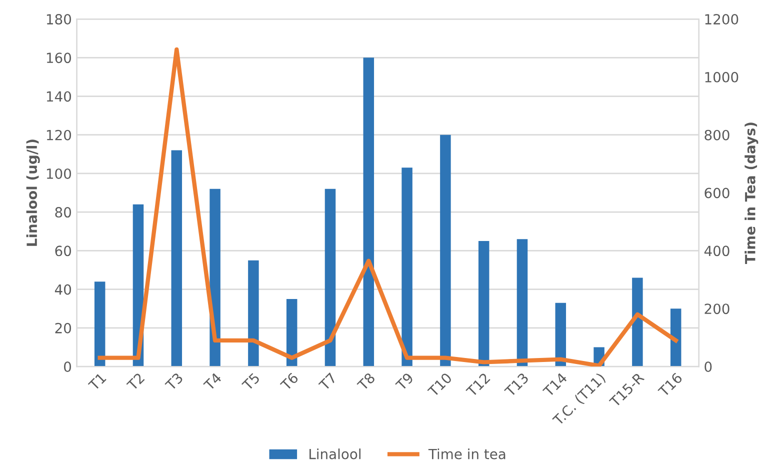  I want to click on x-tick-label: T14, so click(555, 385).